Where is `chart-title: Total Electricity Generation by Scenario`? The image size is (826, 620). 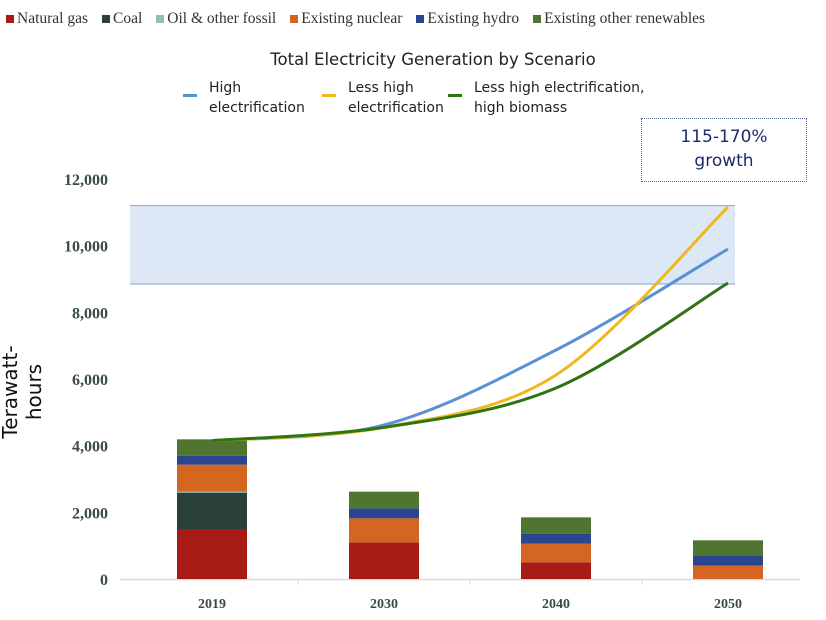 chart-title: Total Electricity Generation by Scenario is located at coordinates (433, 59).